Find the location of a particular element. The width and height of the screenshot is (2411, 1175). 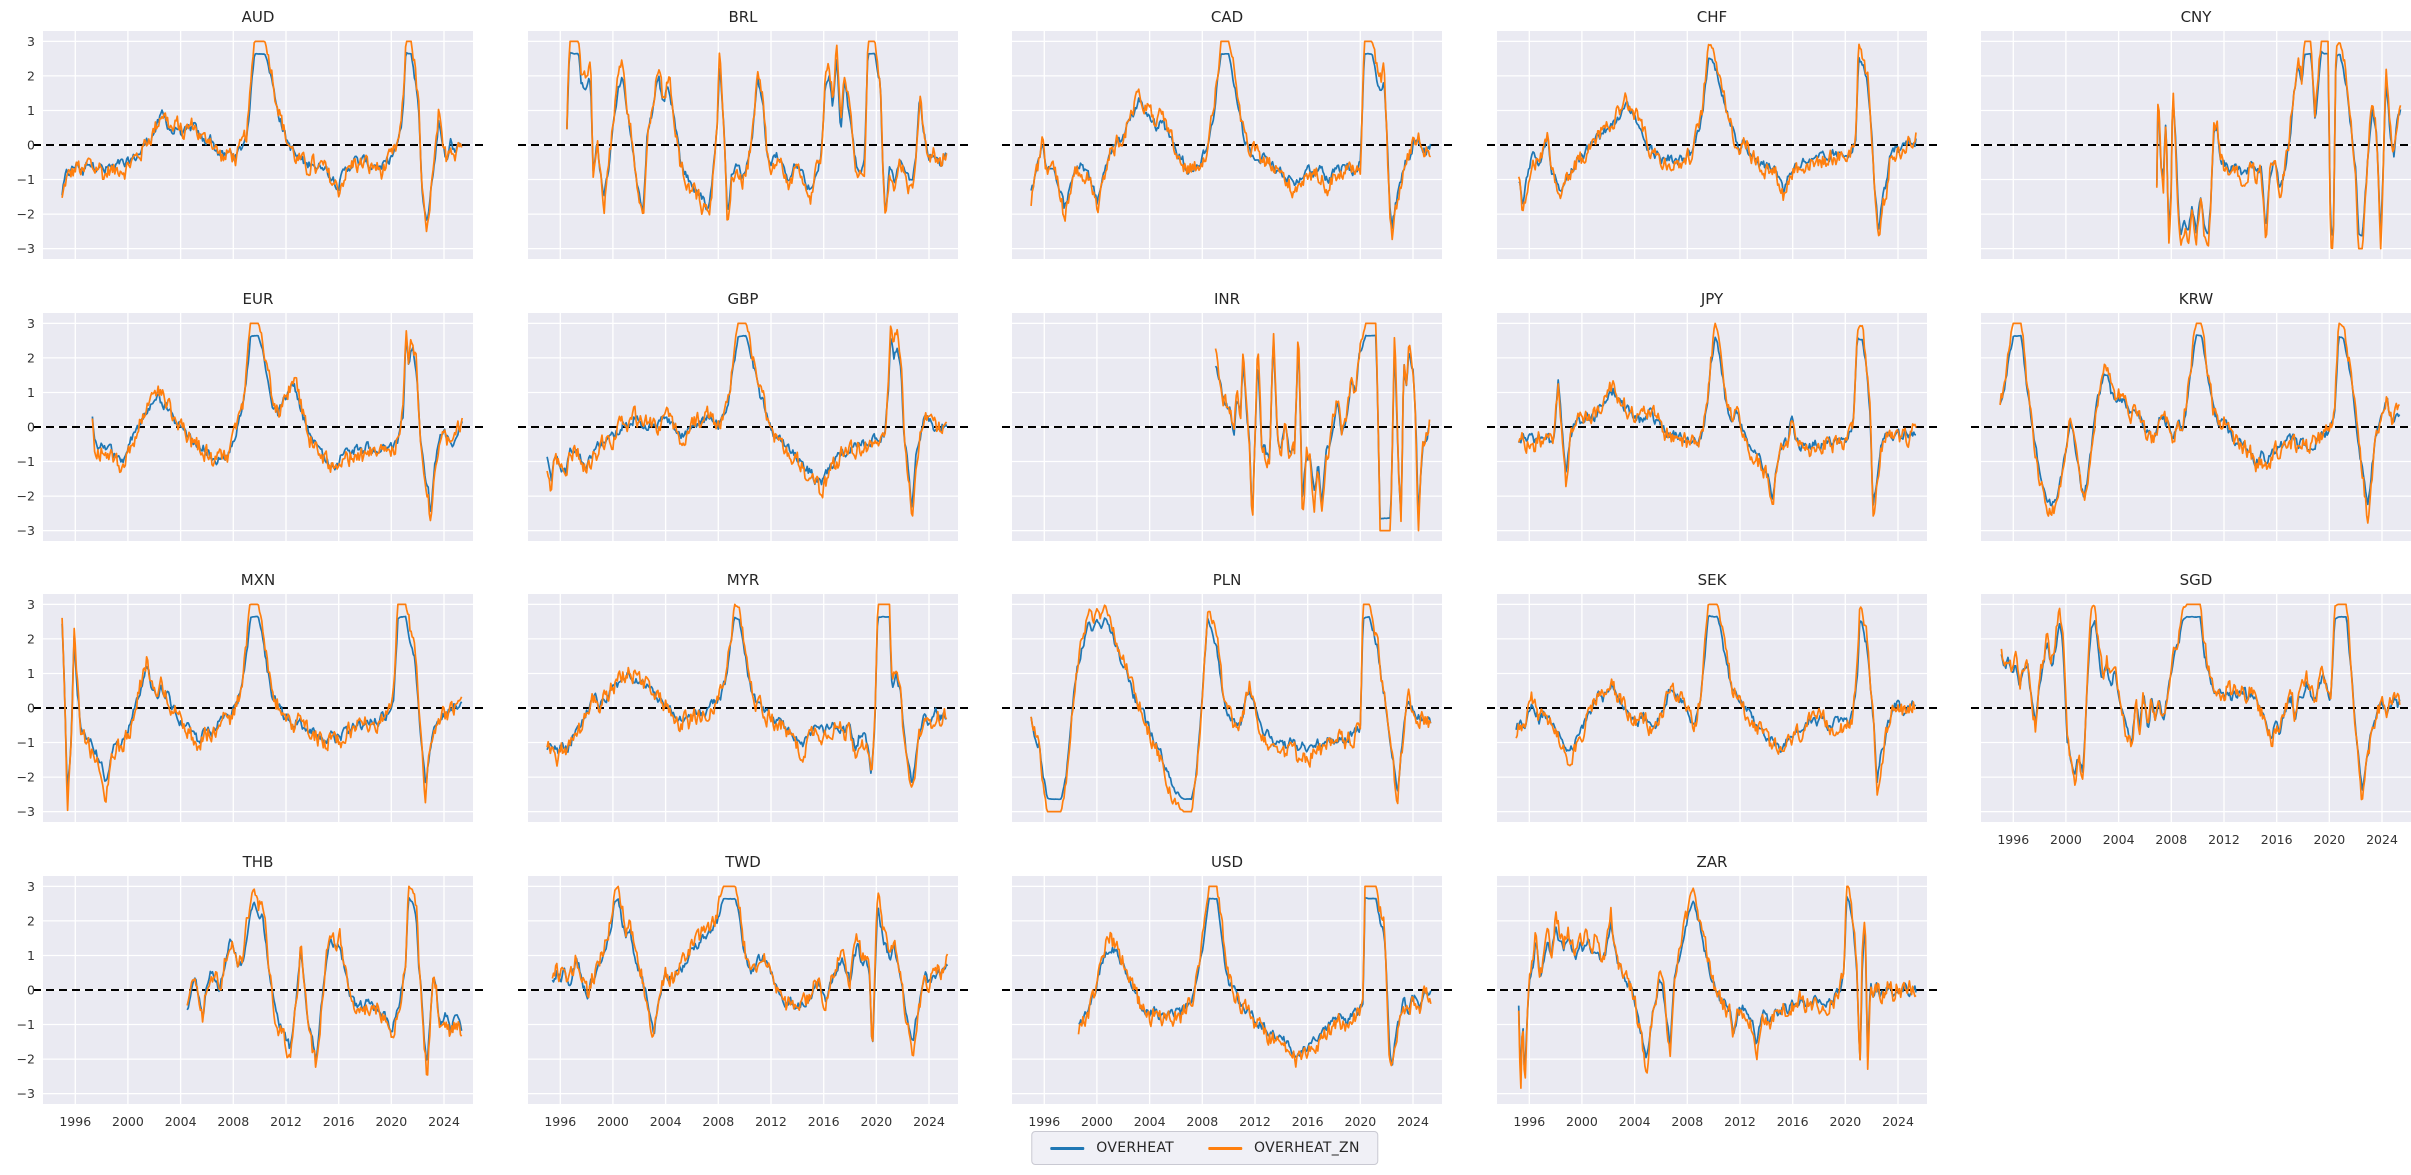

legend-label-overheat-zn: OVERHEAT_ZN is located at coordinates (1307, 1148).